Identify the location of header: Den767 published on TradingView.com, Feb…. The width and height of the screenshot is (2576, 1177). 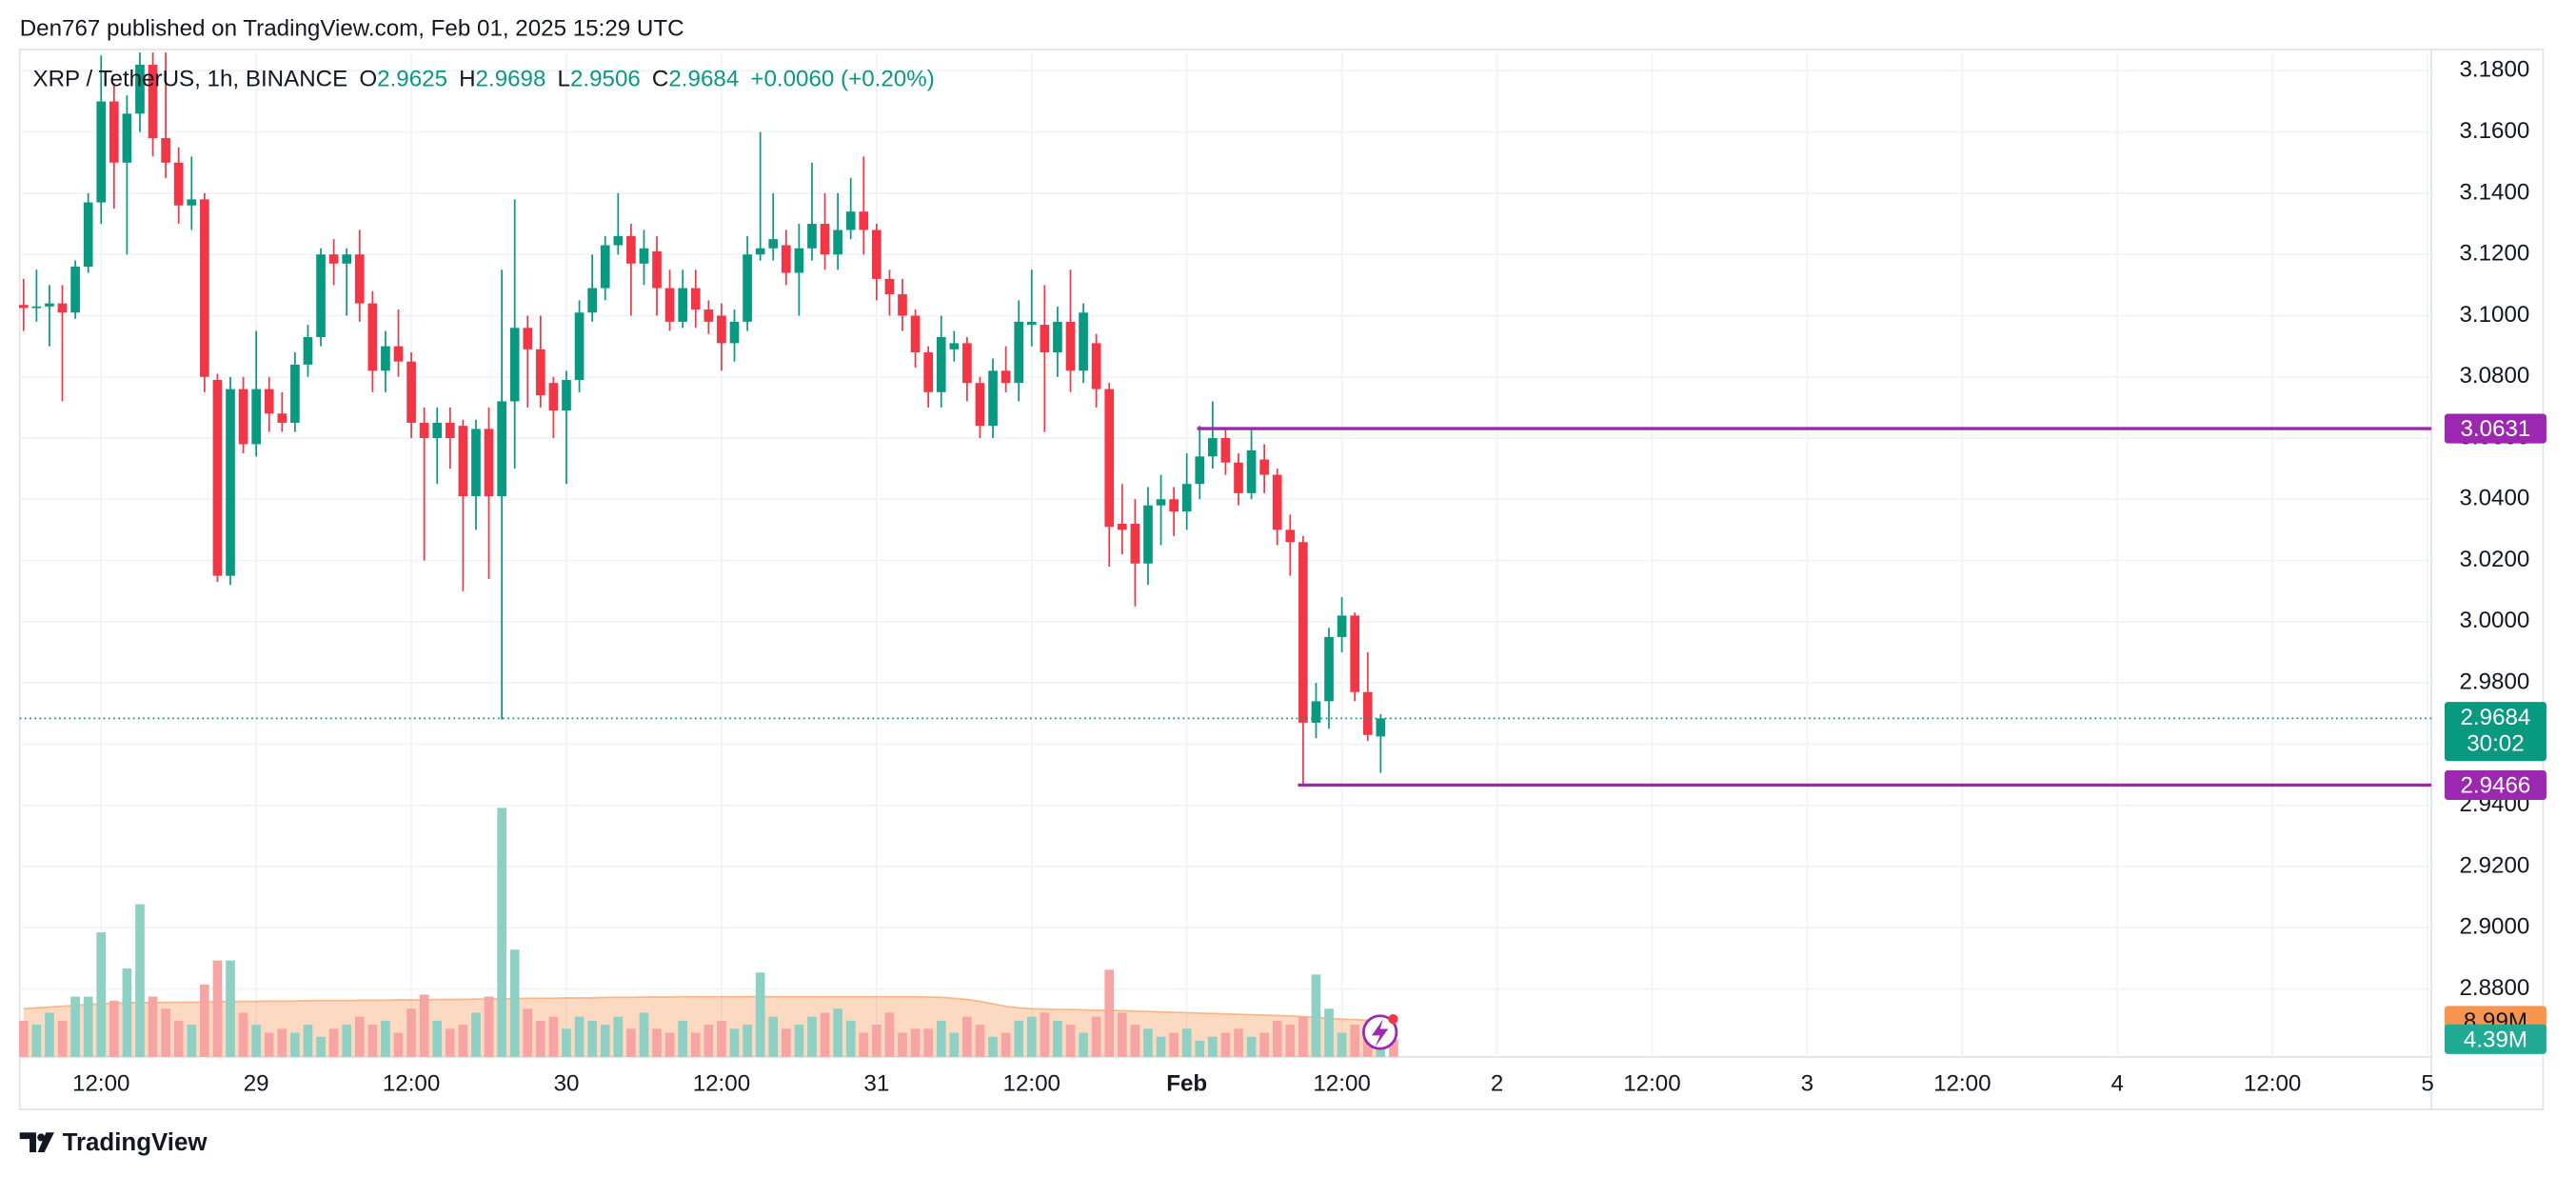
(352, 29).